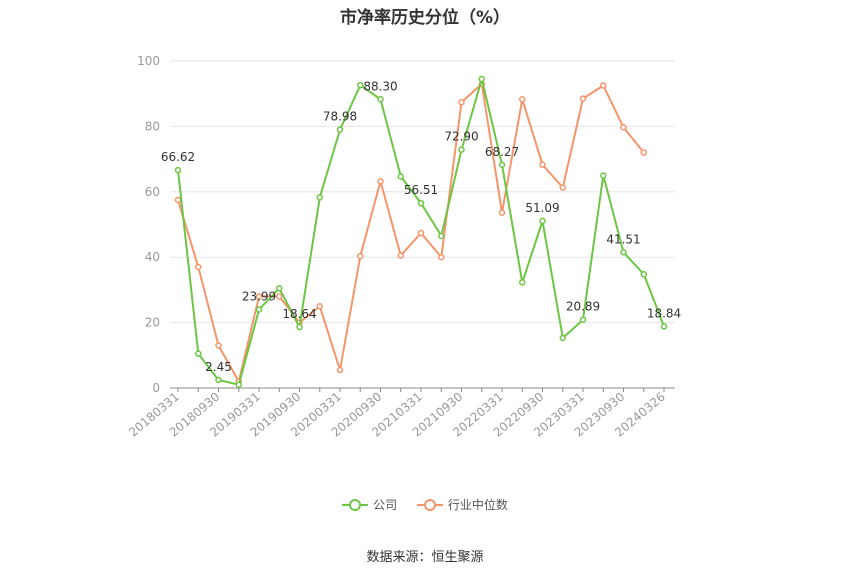 This screenshot has width=850, height=575. Describe the element at coordinates (218, 367) in the screenshot. I see `data-label: 2.45` at that location.